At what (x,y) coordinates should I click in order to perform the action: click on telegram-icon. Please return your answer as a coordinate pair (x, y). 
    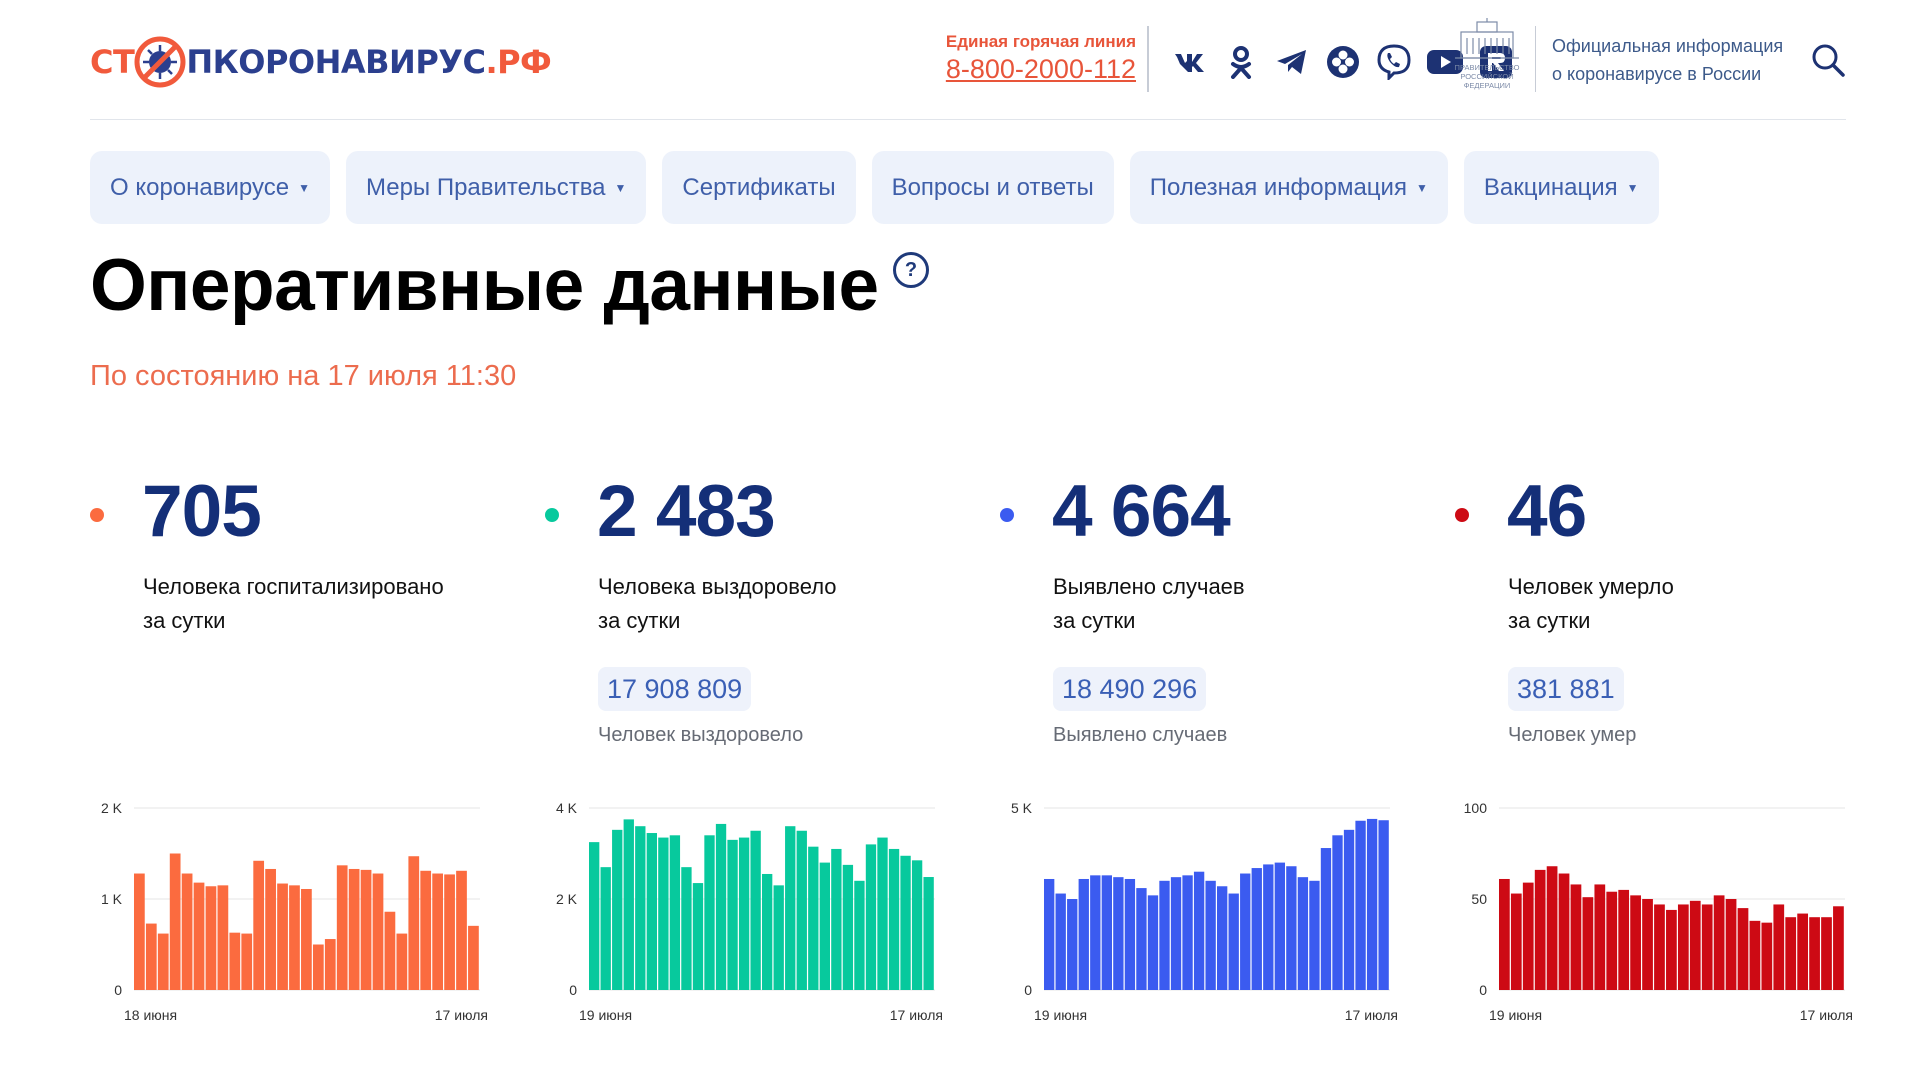
    Looking at the image, I should click on (1291, 61).